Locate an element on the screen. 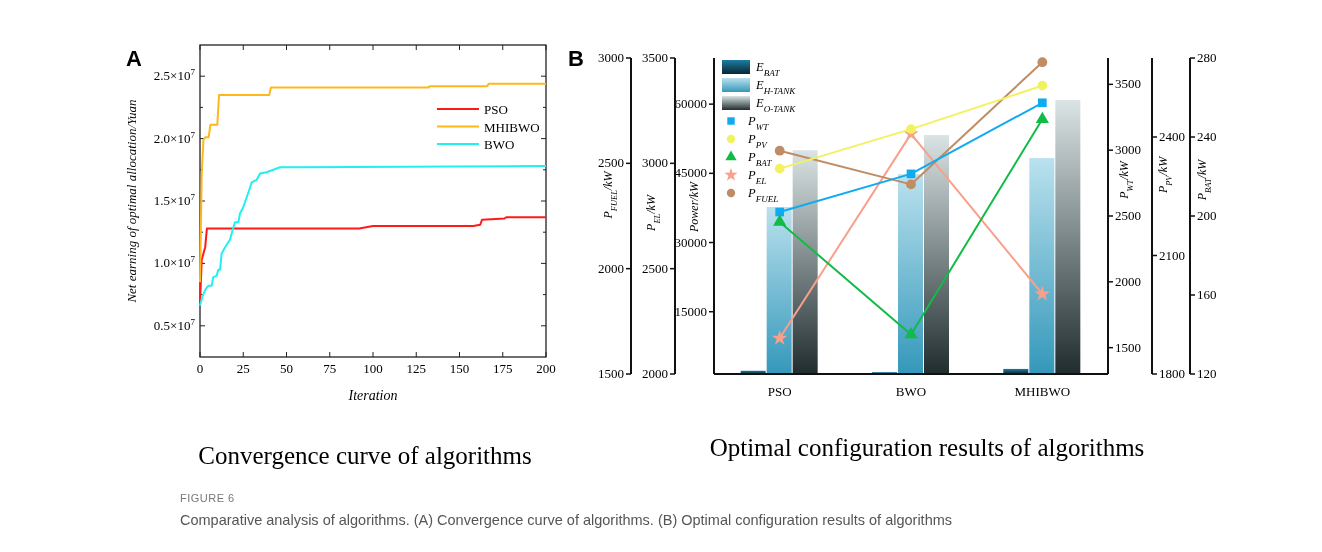 Image resolution: width=1322 pixels, height=552 pixels. y3-tick-label: 200 is located at coordinates (1207, 215).